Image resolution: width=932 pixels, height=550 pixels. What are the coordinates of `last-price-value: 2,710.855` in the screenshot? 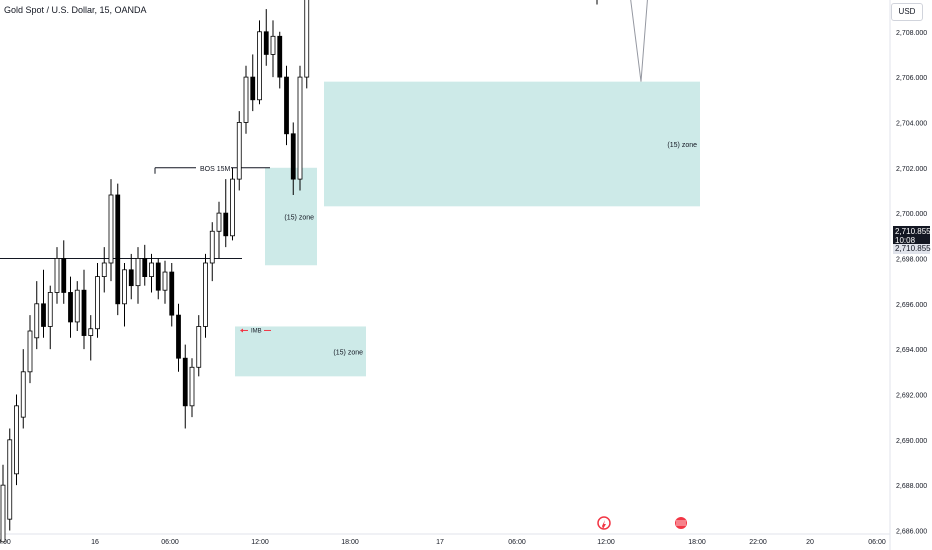 It's located at (913, 231).